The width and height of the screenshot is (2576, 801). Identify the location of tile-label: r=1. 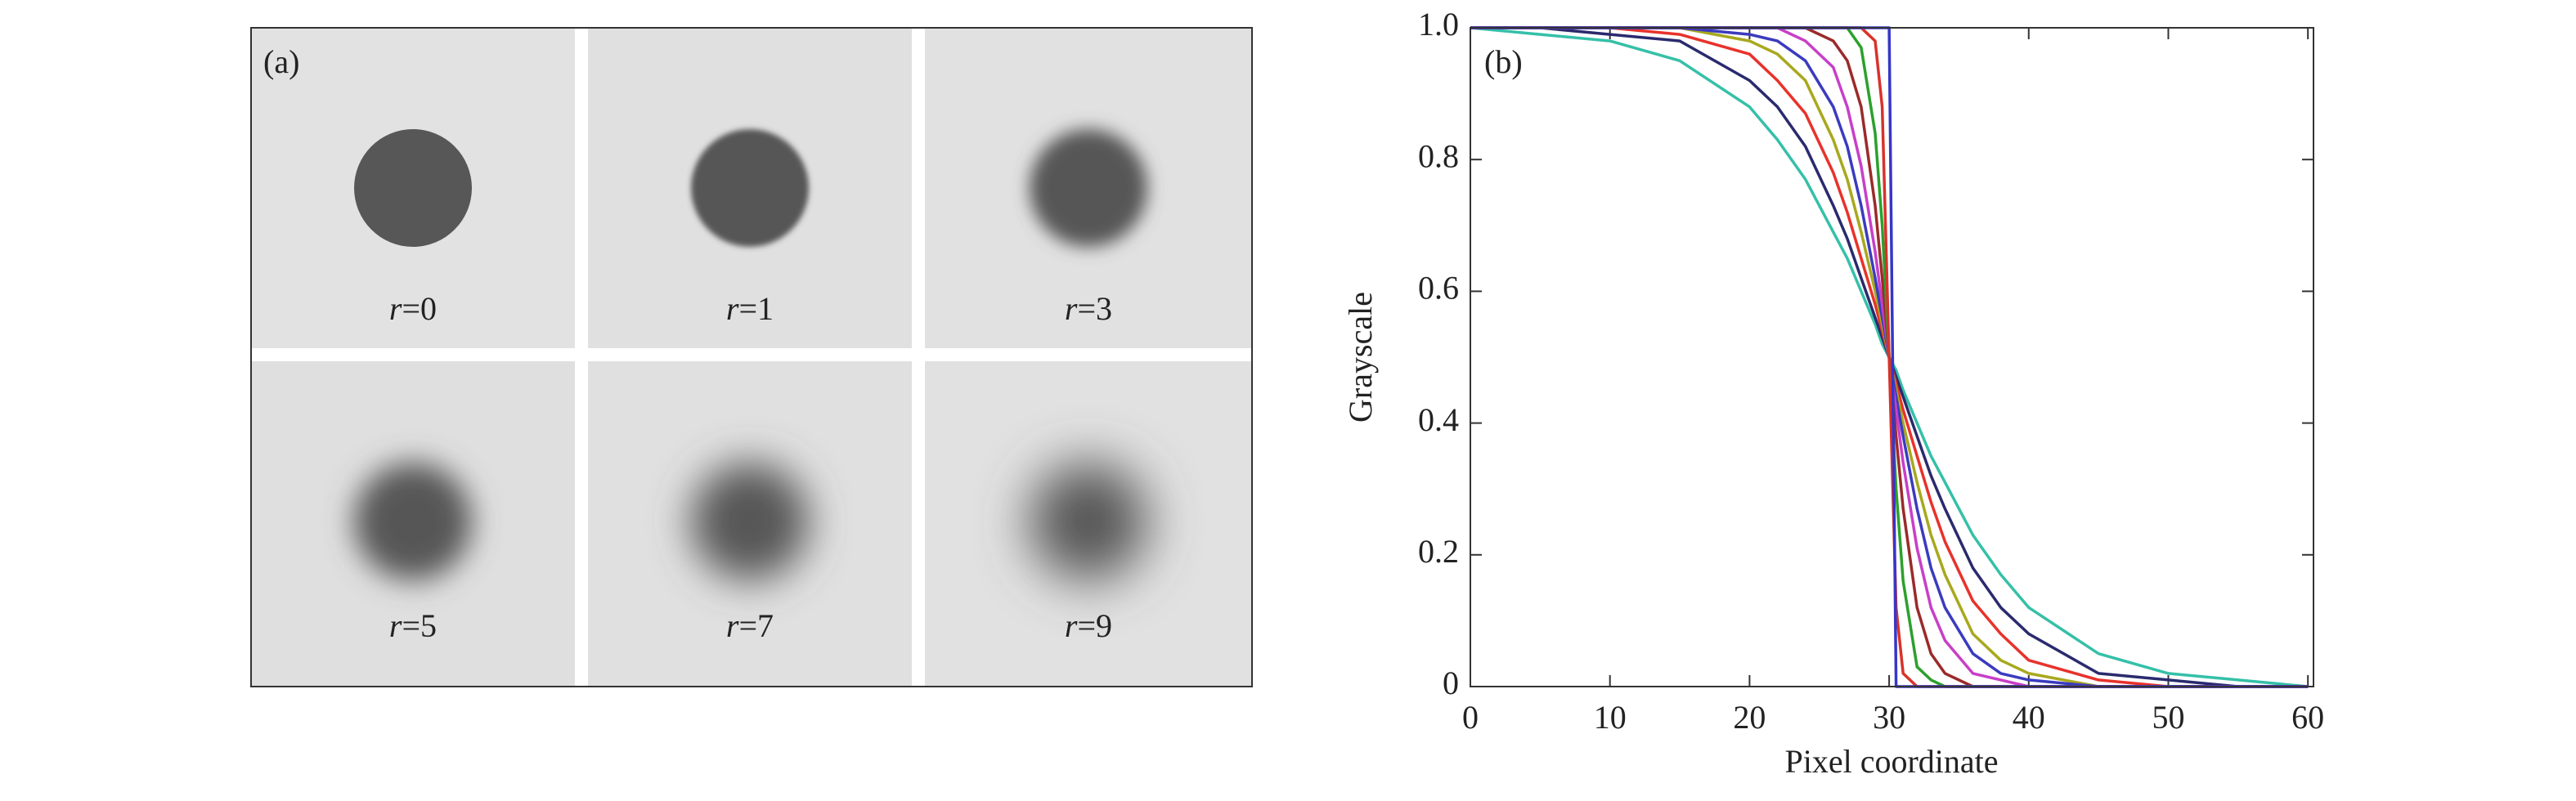
(750, 308).